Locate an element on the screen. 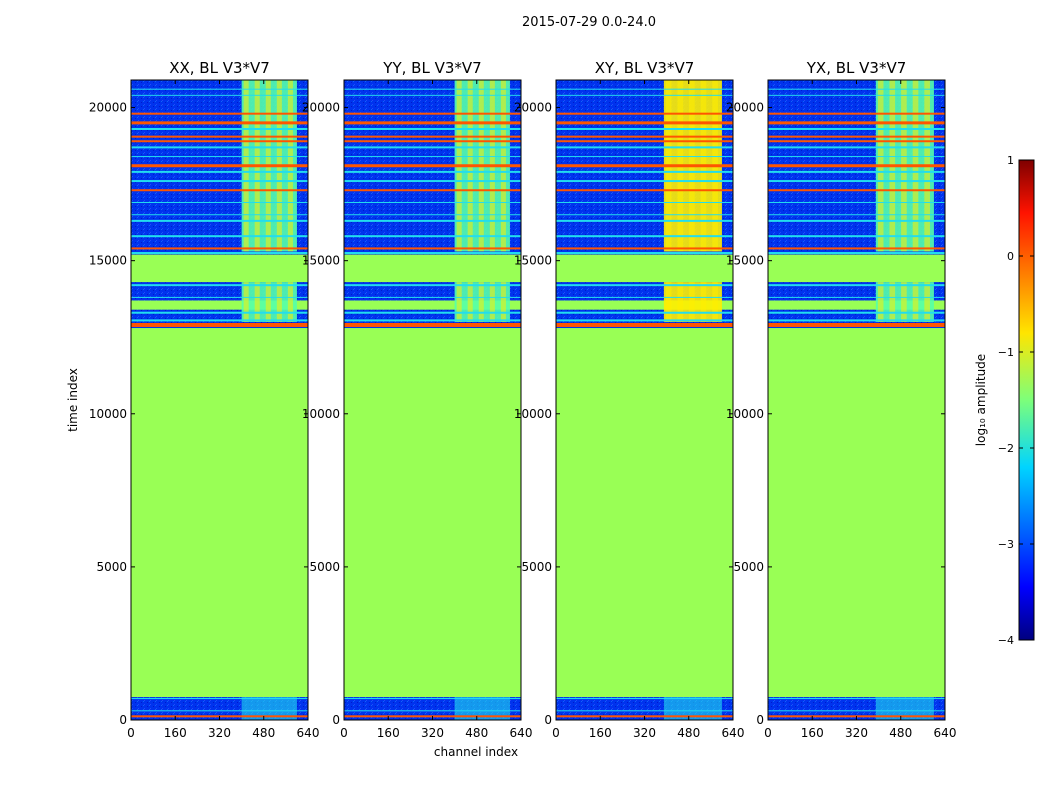  x-tick-label: 480 is located at coordinates (688, 733).